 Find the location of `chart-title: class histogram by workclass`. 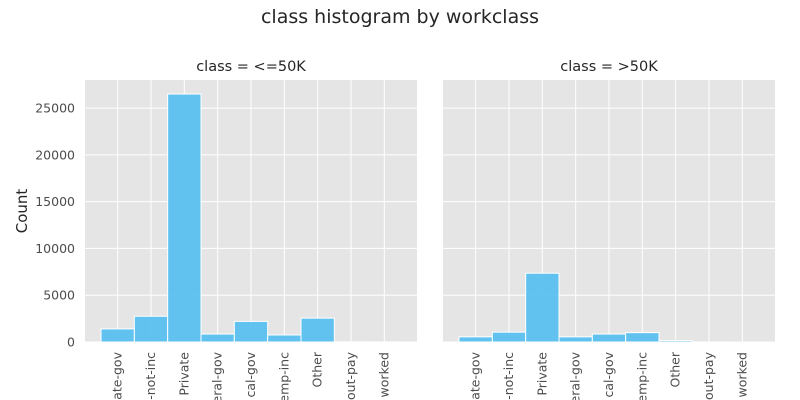

chart-title: class histogram by workclass is located at coordinates (400, 17).